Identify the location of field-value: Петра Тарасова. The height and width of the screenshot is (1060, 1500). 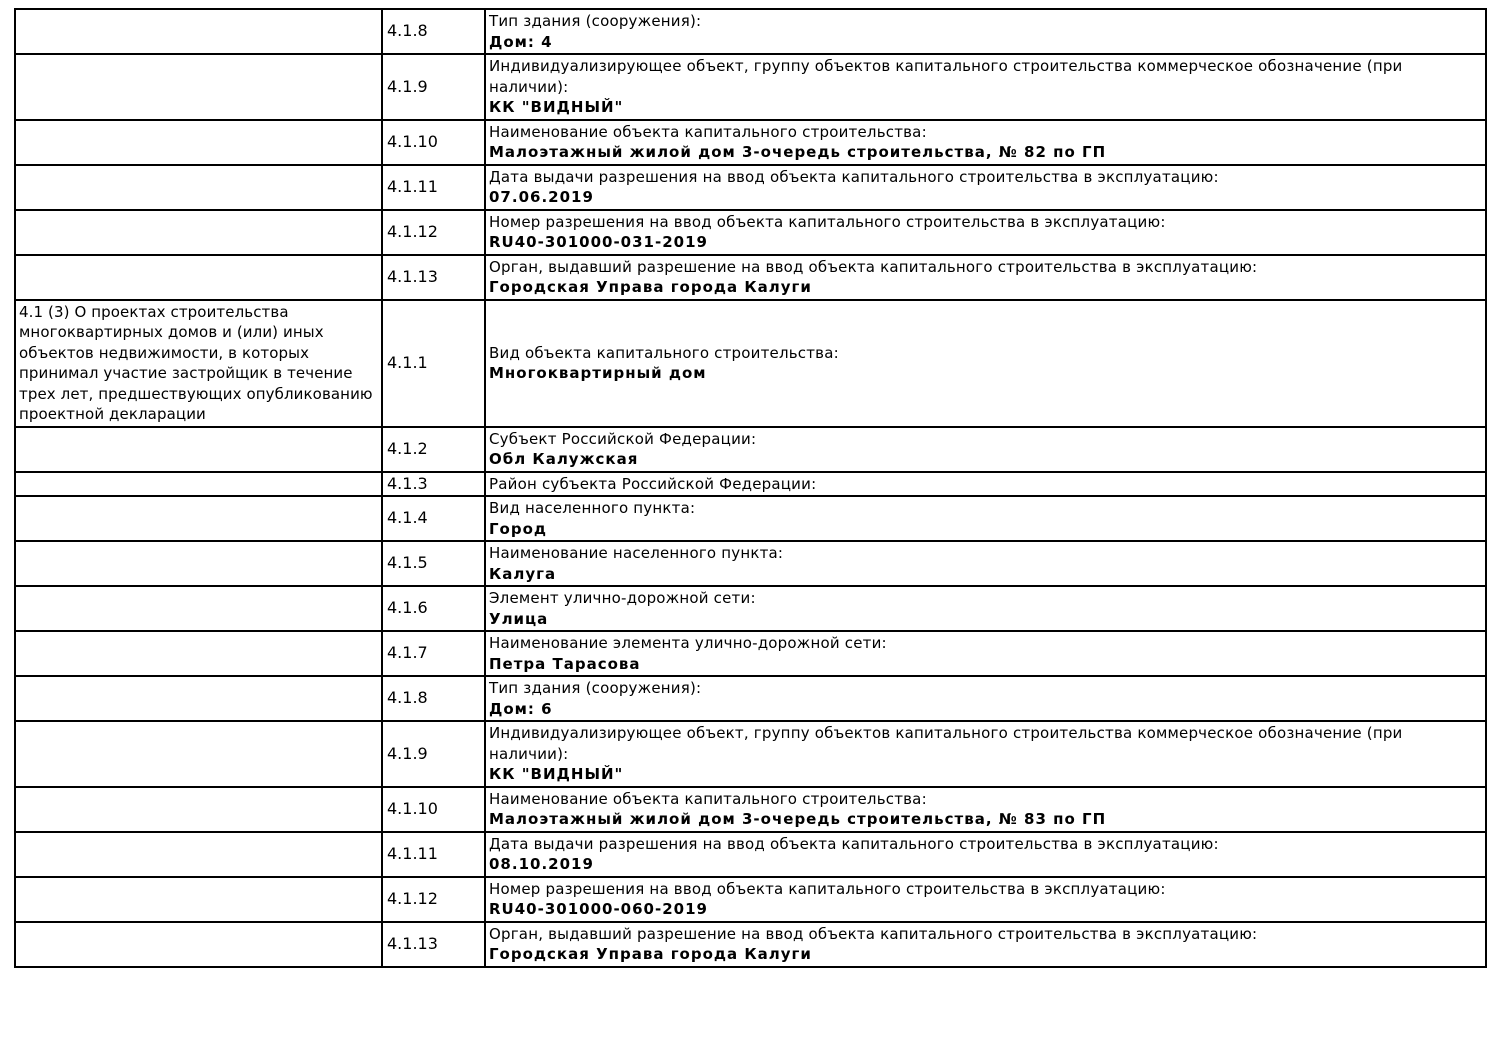
(565, 663).